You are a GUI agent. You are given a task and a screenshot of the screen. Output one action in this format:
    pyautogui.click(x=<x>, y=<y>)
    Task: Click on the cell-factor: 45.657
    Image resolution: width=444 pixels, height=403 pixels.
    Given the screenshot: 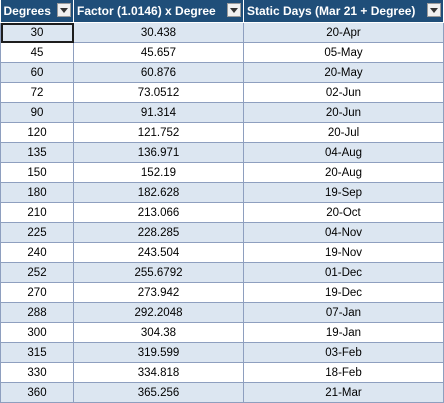 What is the action you would take?
    pyautogui.click(x=158, y=52)
    